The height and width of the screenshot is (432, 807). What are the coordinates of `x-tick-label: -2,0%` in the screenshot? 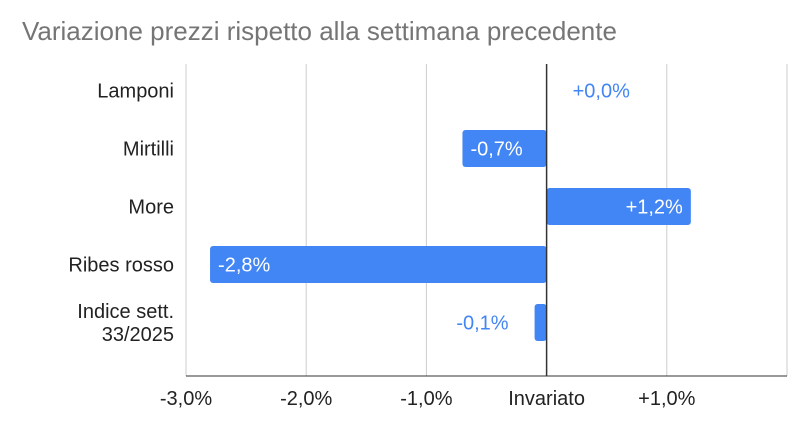 It's located at (306, 399).